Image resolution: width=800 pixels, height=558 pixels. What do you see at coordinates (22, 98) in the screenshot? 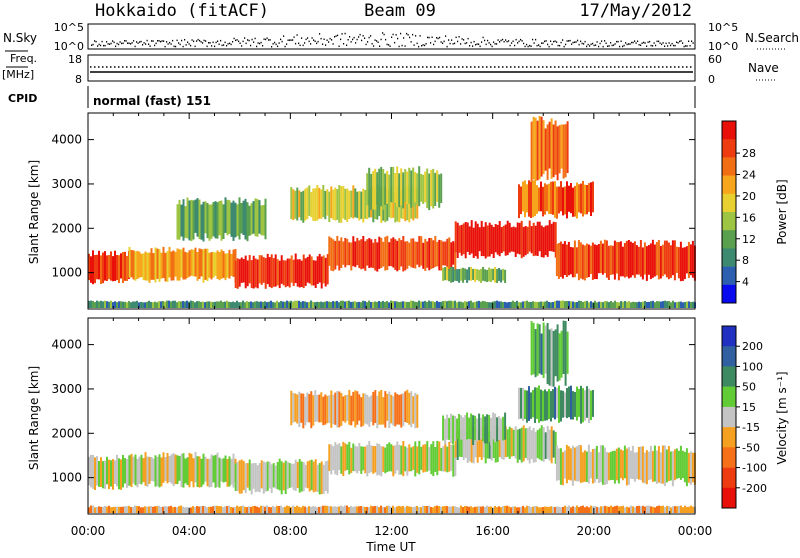
I see `cpid-label: CPID` at bounding box center [22, 98].